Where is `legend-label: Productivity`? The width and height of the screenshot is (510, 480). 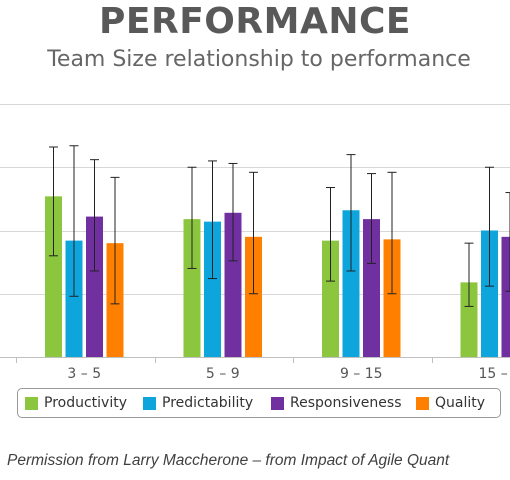 legend-label: Productivity is located at coordinates (85, 403).